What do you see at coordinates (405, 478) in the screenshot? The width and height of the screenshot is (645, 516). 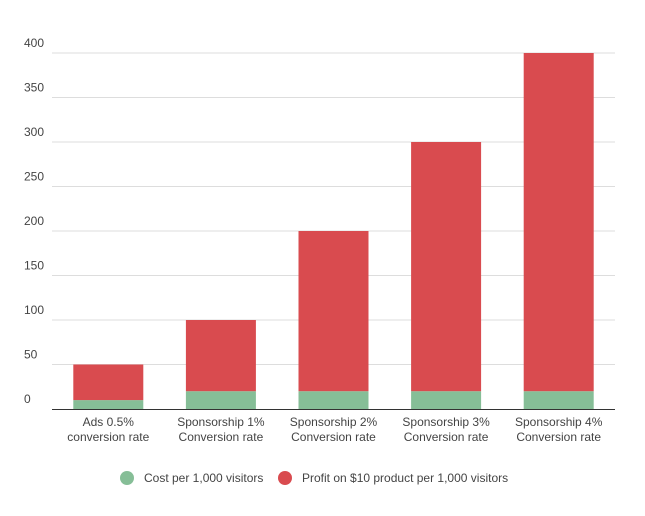 I see `legend-label: Profit on $10 product per 1,000 visitors` at bounding box center [405, 478].